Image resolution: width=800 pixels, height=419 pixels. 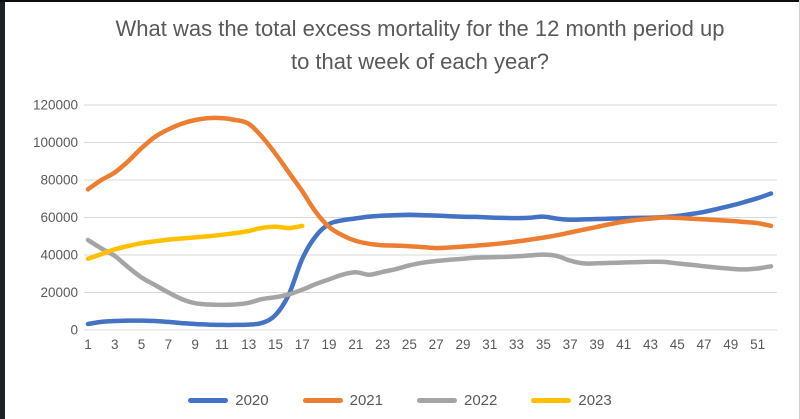 I want to click on screen-edge-top, so click(x=400, y=1).